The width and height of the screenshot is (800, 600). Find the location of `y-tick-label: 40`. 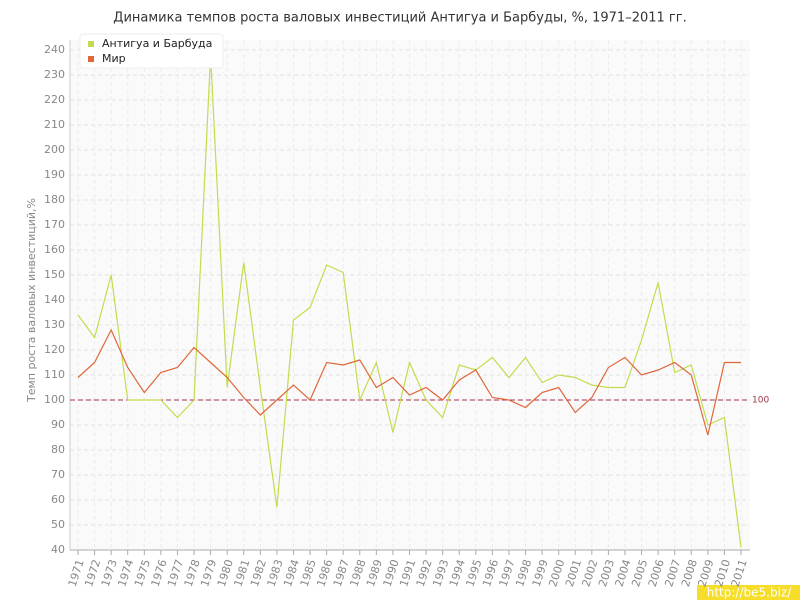

y-tick-label: 40 is located at coordinates (58, 549).